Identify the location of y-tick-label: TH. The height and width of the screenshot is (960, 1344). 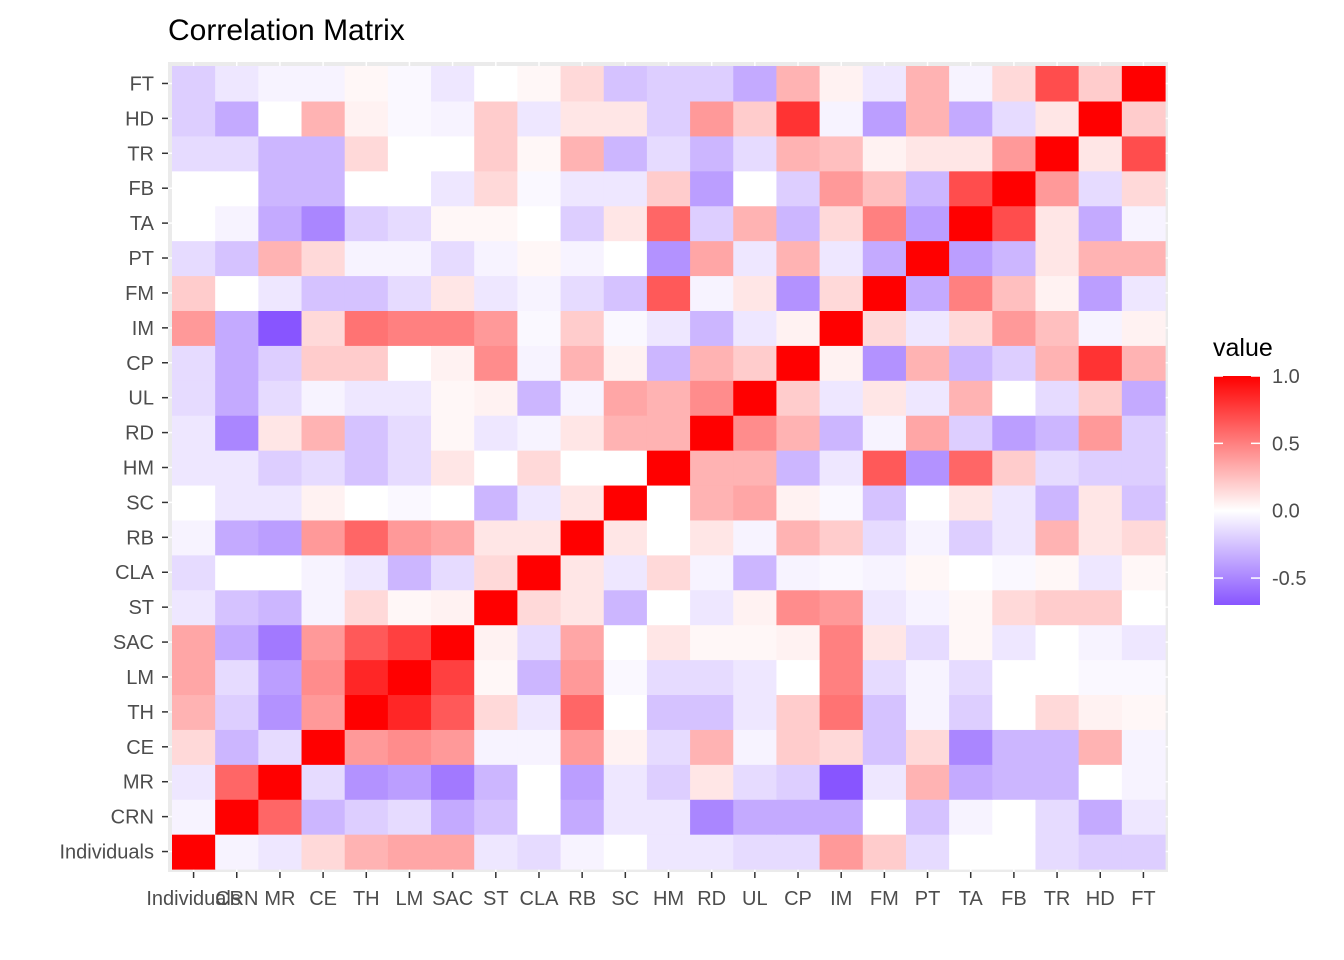
(140, 713).